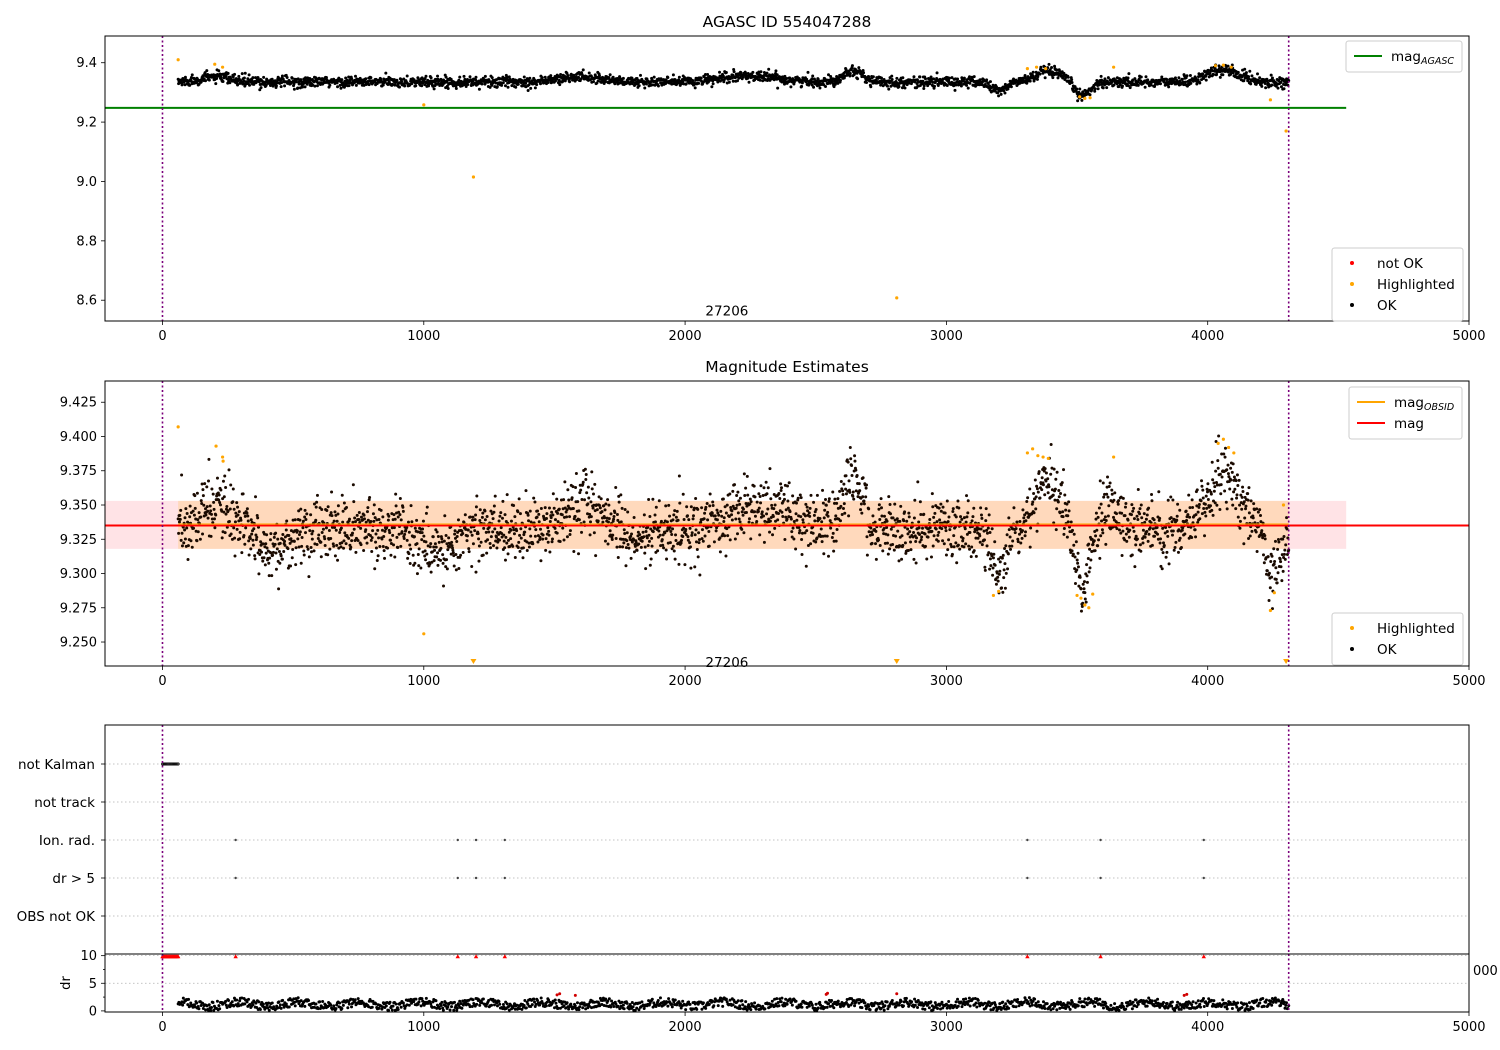  Describe the element at coordinates (1416, 285) in the screenshot. I see `legend-label: Highlighted` at that location.